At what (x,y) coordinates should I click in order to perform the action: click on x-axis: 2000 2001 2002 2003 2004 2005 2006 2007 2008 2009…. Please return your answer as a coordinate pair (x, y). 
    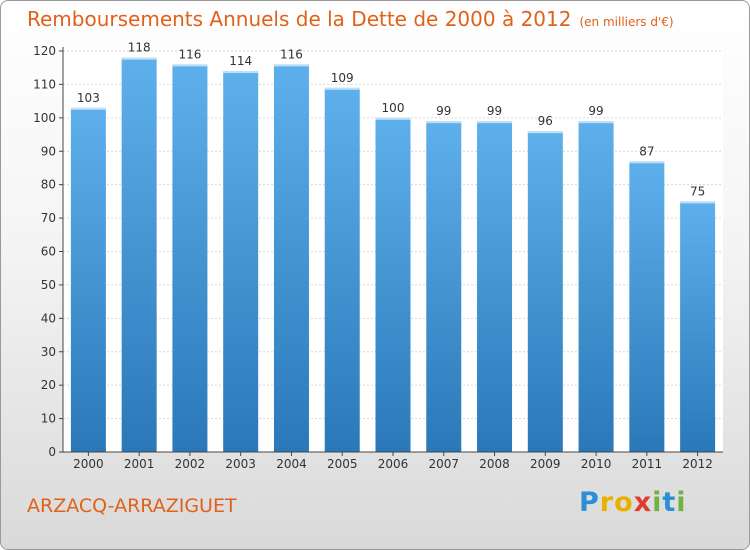
    Looking at the image, I should click on (393, 461).